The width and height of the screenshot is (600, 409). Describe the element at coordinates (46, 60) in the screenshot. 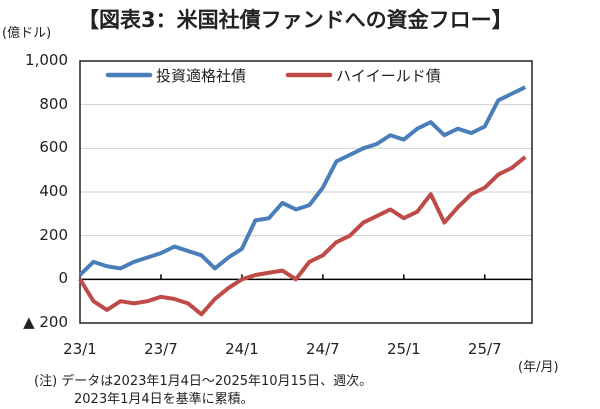

I see `y-tick-label: 1,000` at that location.